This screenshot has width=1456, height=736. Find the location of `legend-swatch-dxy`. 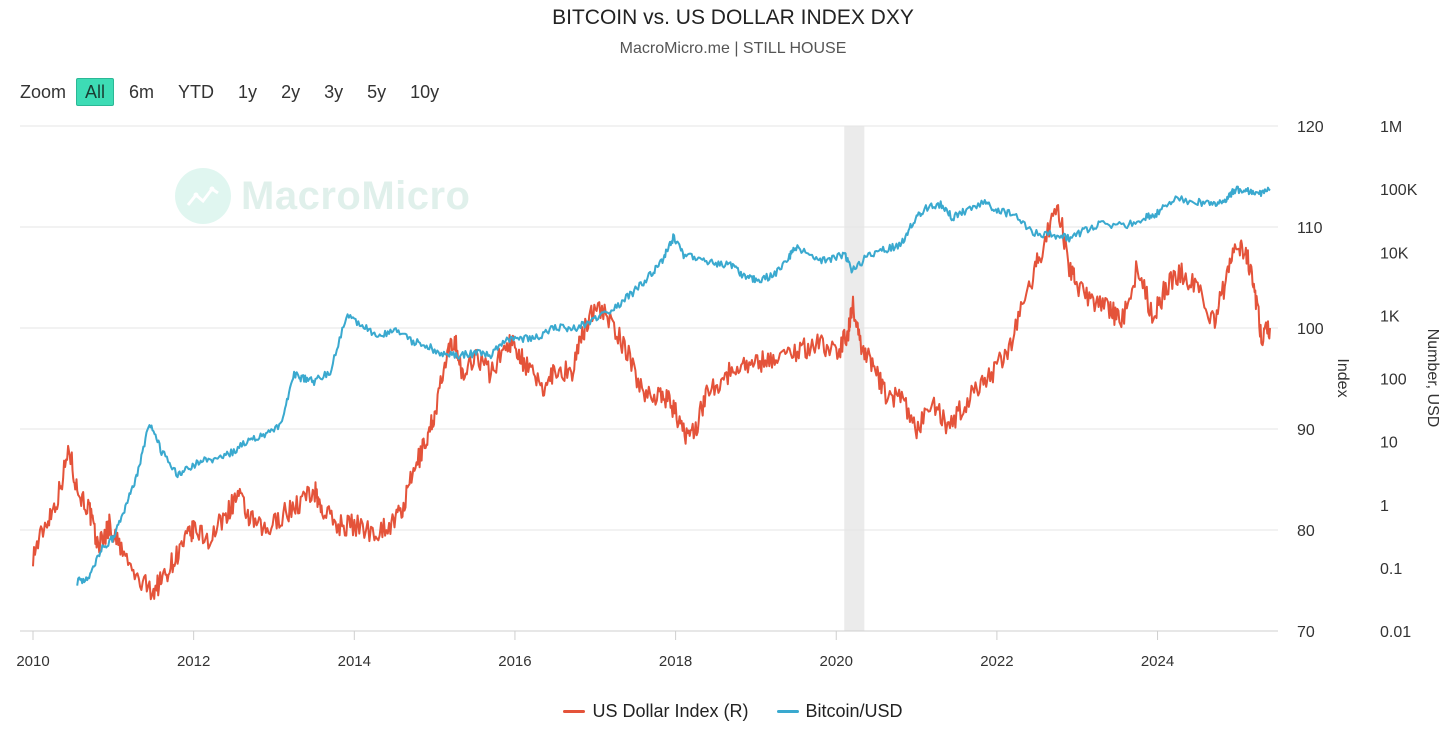

legend-swatch-dxy is located at coordinates (574, 711).